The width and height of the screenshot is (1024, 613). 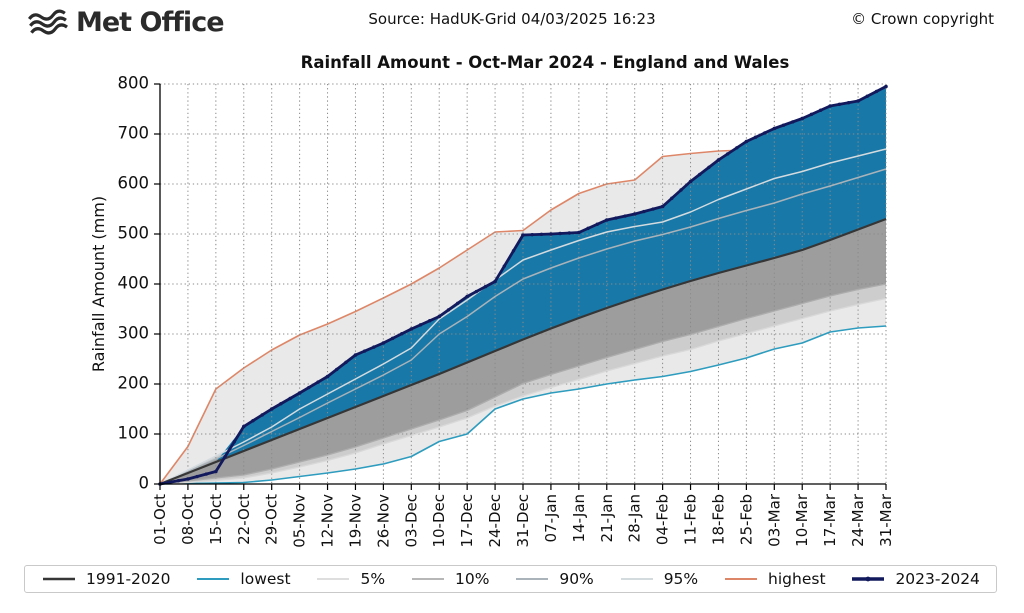 I want to click on legend-item-5%: 5%, so click(x=350, y=579).